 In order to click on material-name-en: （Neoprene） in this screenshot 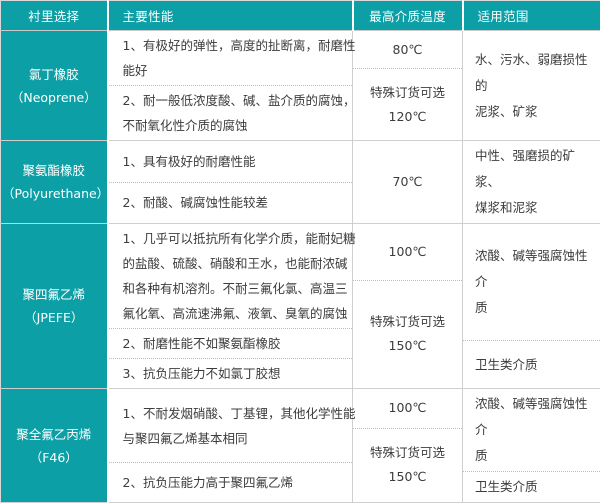, I will do `click(54, 97)`.